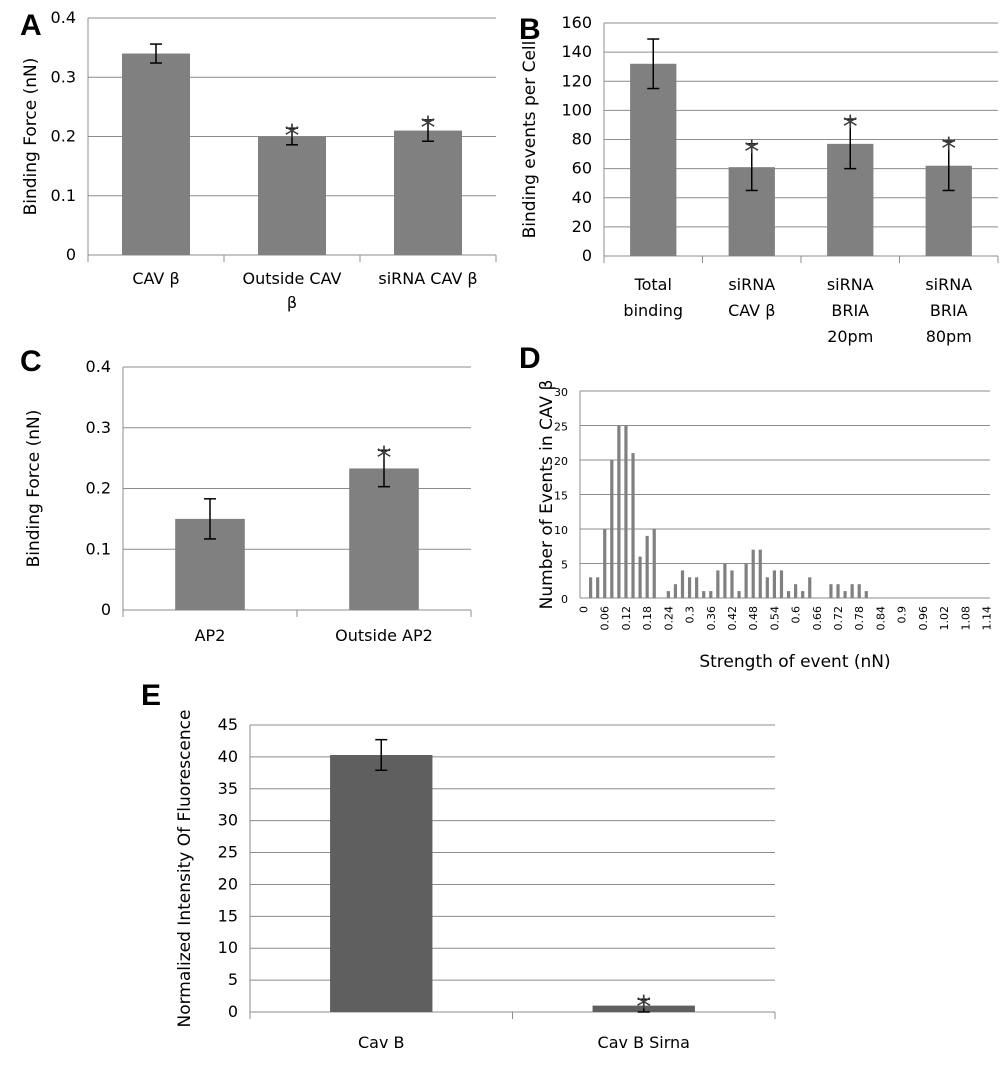  I want to click on x-tick-label-d: 0.36, so click(711, 618).